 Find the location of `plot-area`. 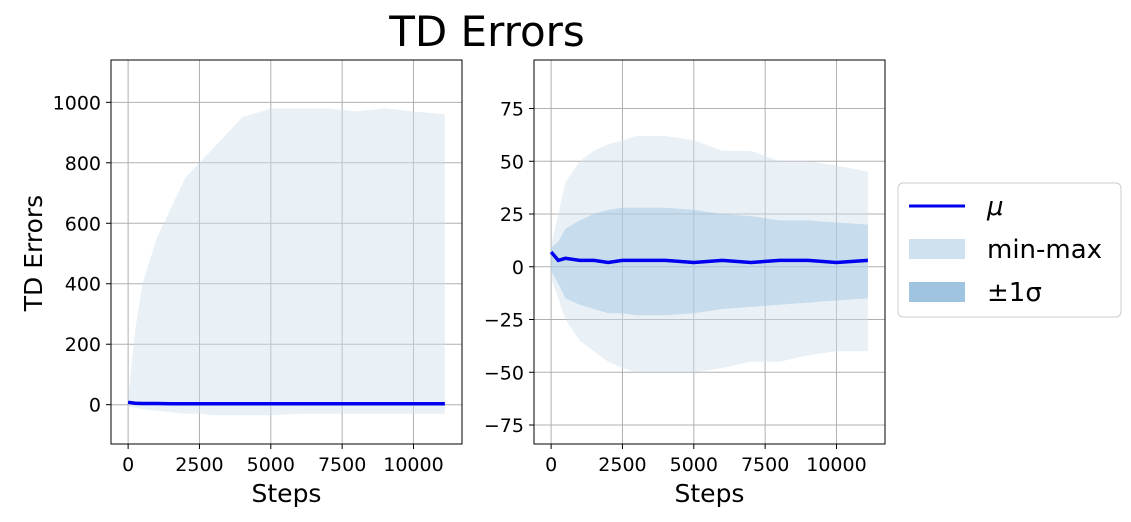

plot-area is located at coordinates (709, 254).